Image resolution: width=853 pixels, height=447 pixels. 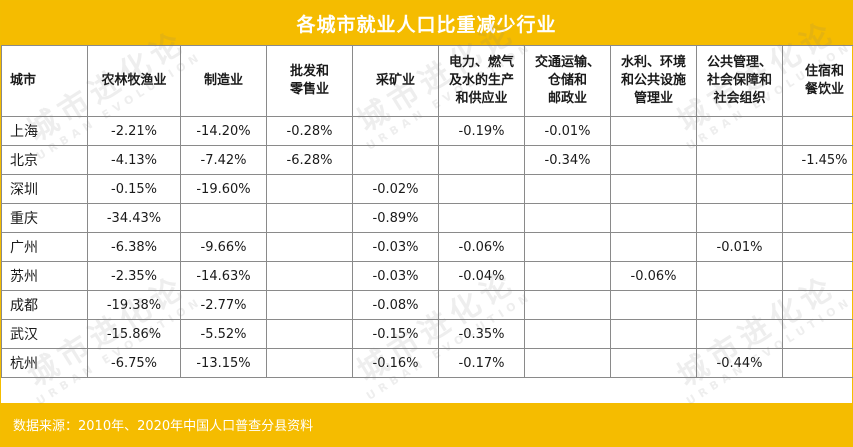 What do you see at coordinates (395, 218) in the screenshot?
I see `value-cell: -0.89%` at bounding box center [395, 218].